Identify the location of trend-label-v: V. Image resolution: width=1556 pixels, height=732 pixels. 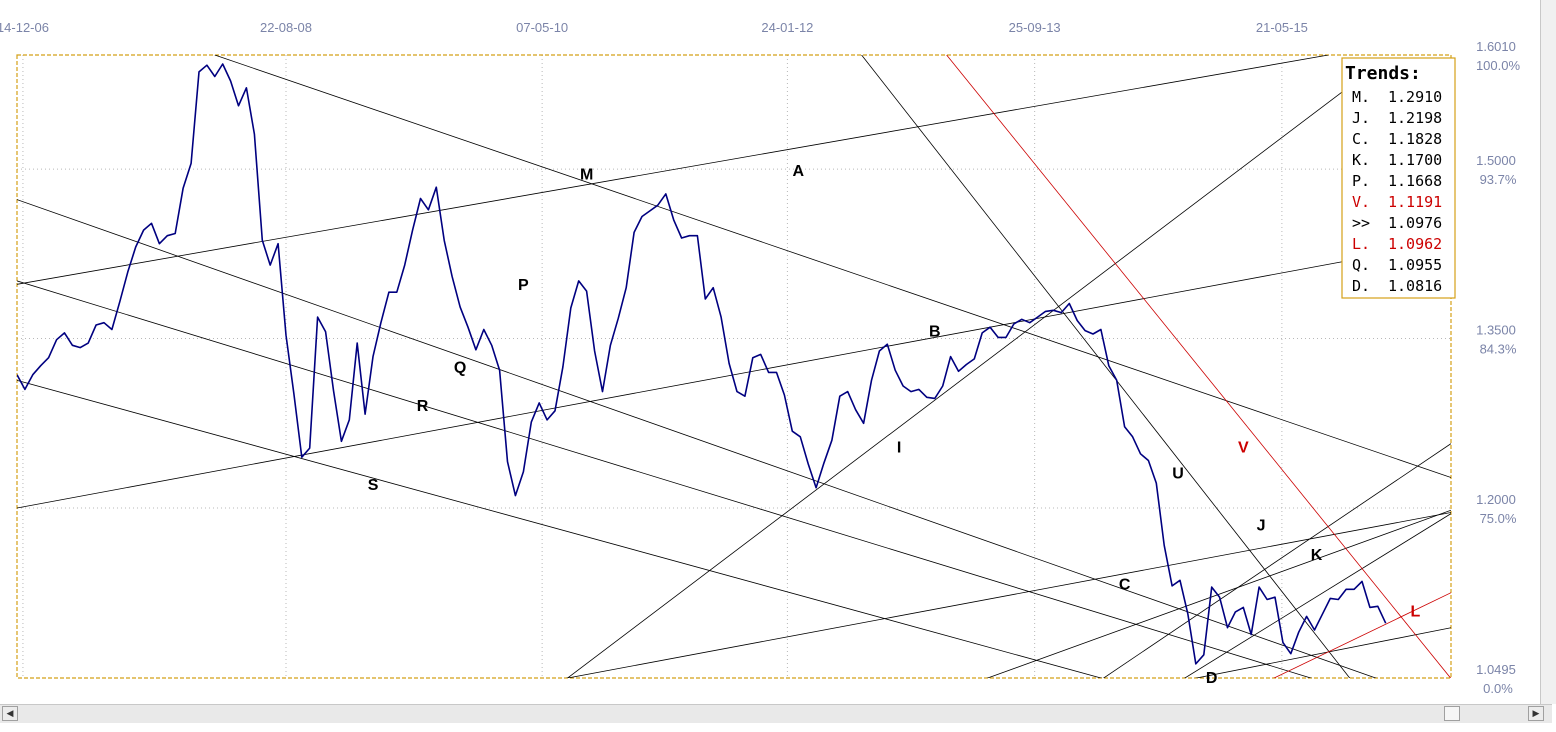
(1243, 448).